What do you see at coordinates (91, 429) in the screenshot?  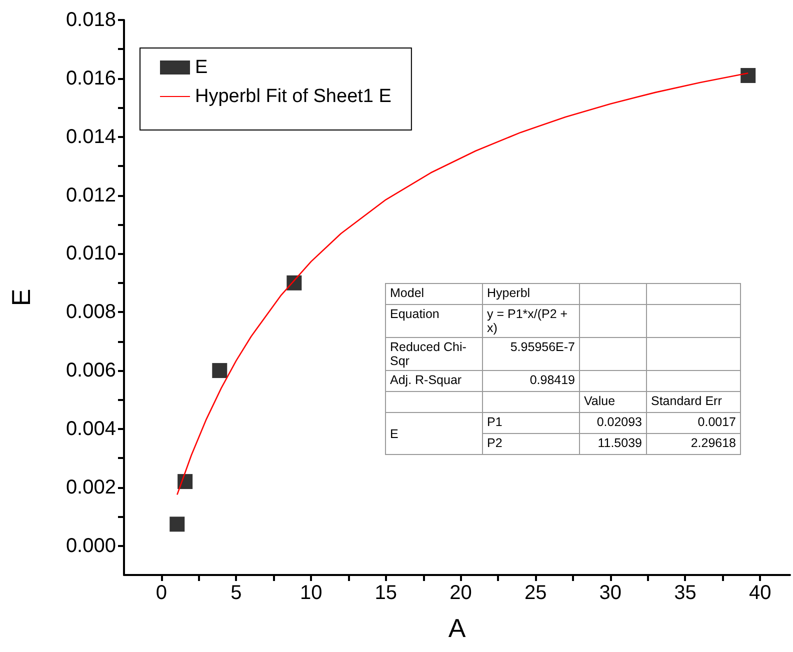 I see `y-tick-label: 0.004` at bounding box center [91, 429].